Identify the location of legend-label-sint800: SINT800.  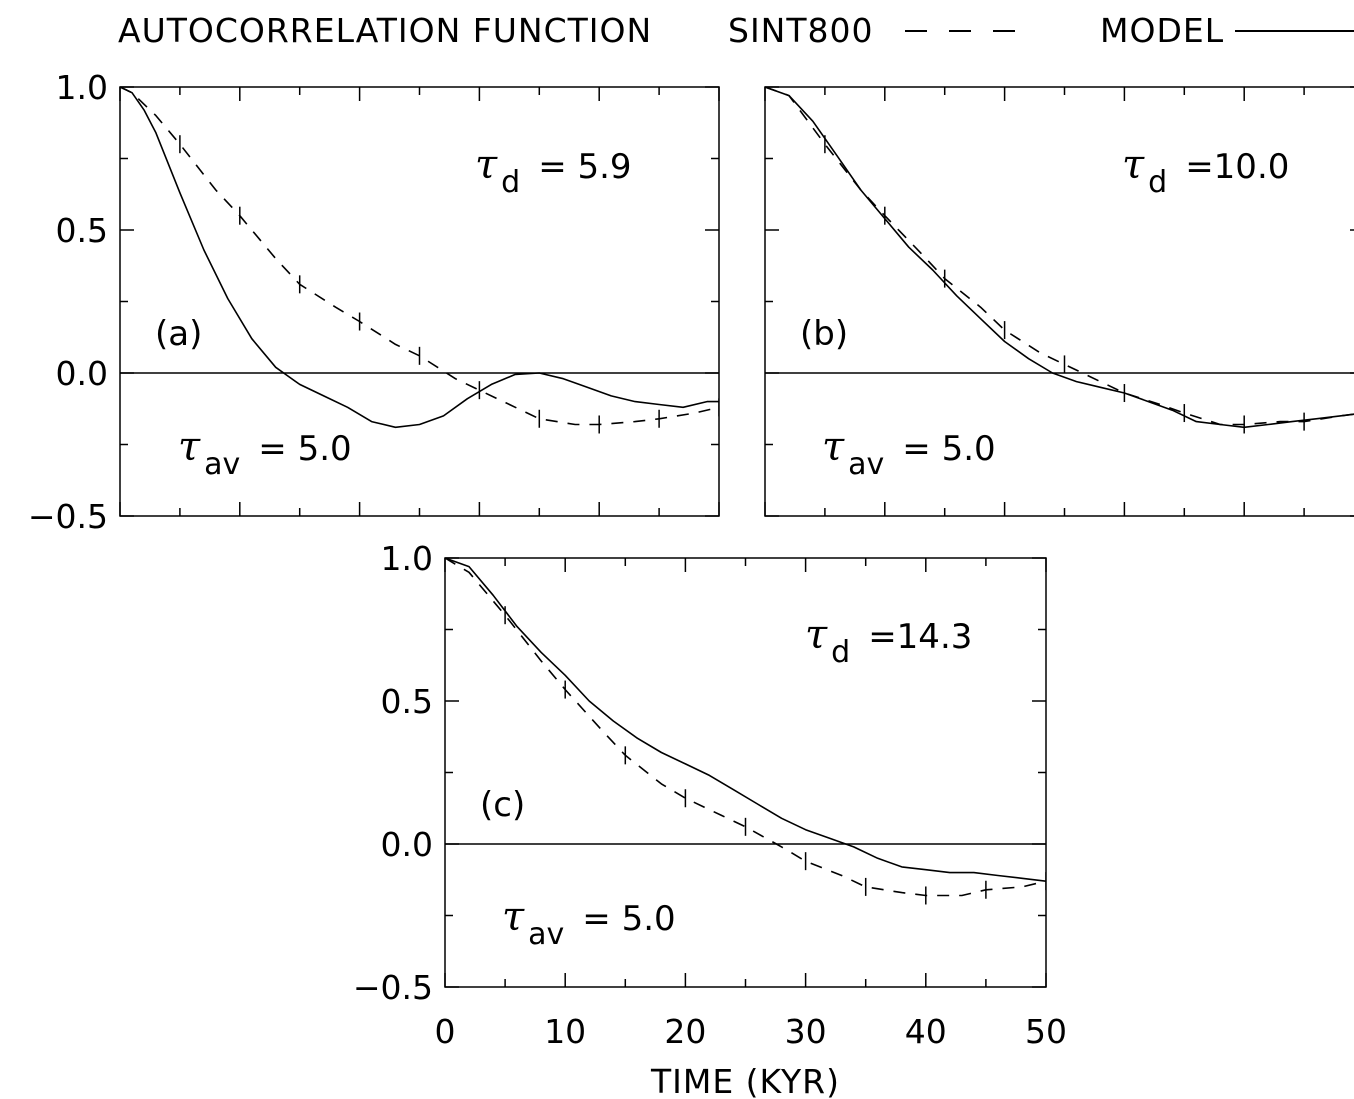
(801, 30).